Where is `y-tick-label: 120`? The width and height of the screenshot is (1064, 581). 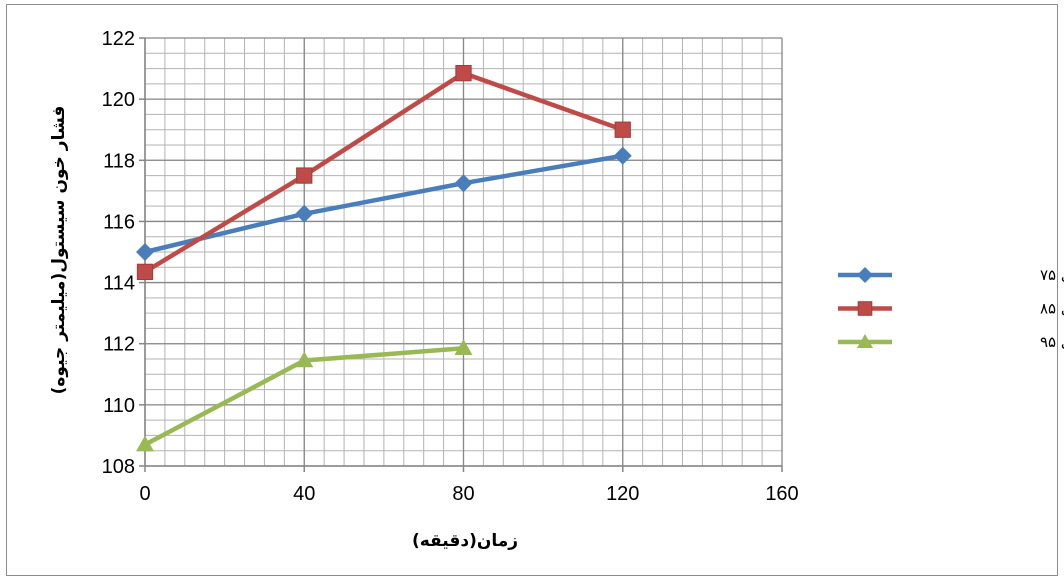
y-tick-label: 120 is located at coordinates (118, 100).